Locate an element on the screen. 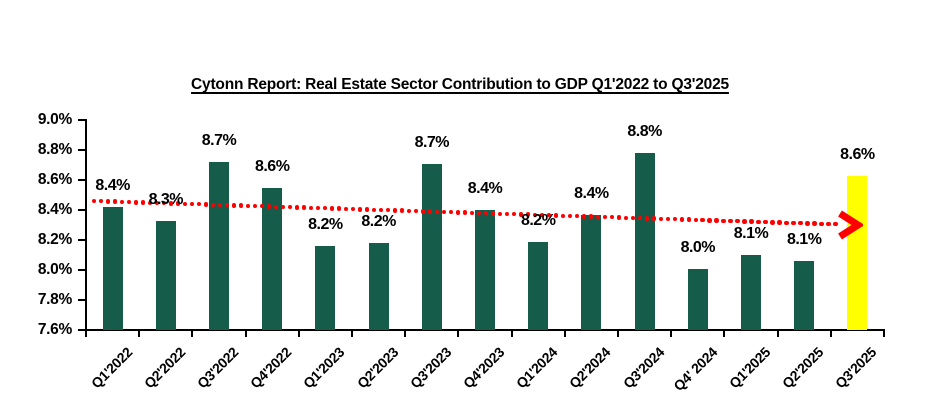 The height and width of the screenshot is (406, 946). y-axis-tick-label: 8.6% is located at coordinates (54, 179).